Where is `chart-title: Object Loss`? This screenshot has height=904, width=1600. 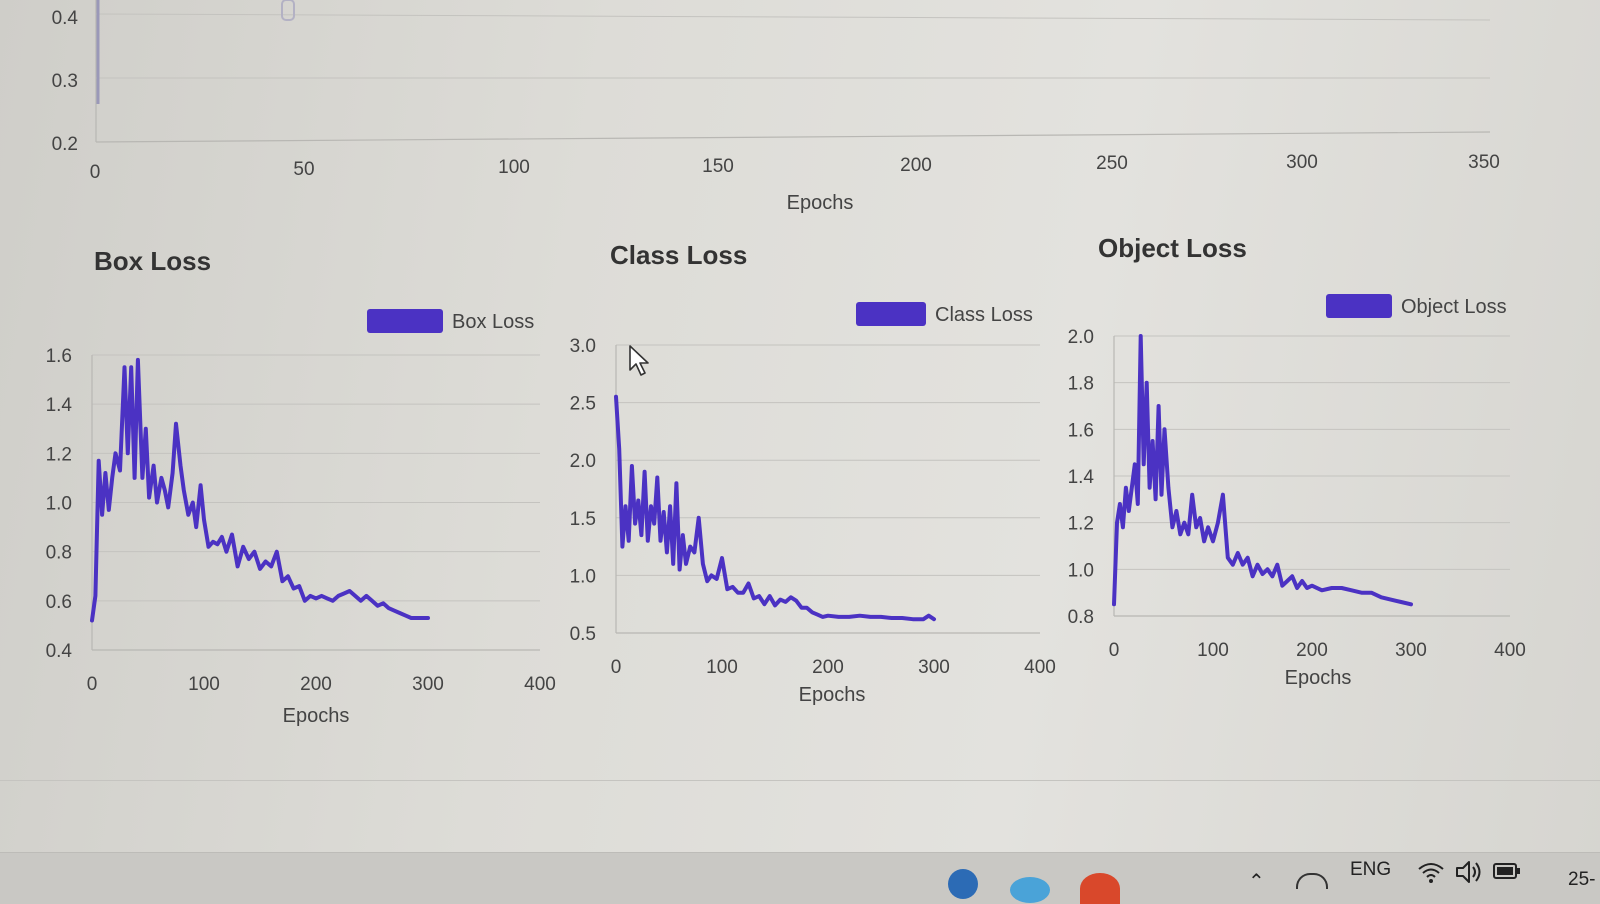
chart-title: Object Loss is located at coordinates (1172, 248).